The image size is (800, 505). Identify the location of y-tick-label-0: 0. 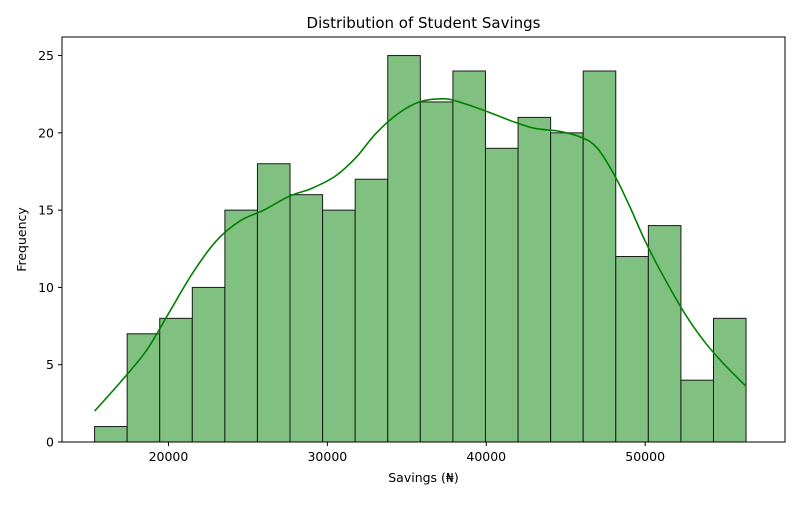
(50, 442).